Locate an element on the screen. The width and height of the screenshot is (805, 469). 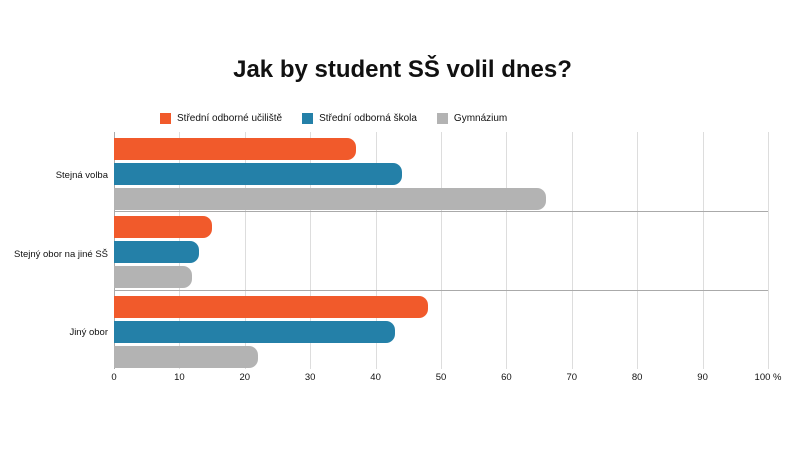
x-tick-label: 40 is located at coordinates (375, 377).